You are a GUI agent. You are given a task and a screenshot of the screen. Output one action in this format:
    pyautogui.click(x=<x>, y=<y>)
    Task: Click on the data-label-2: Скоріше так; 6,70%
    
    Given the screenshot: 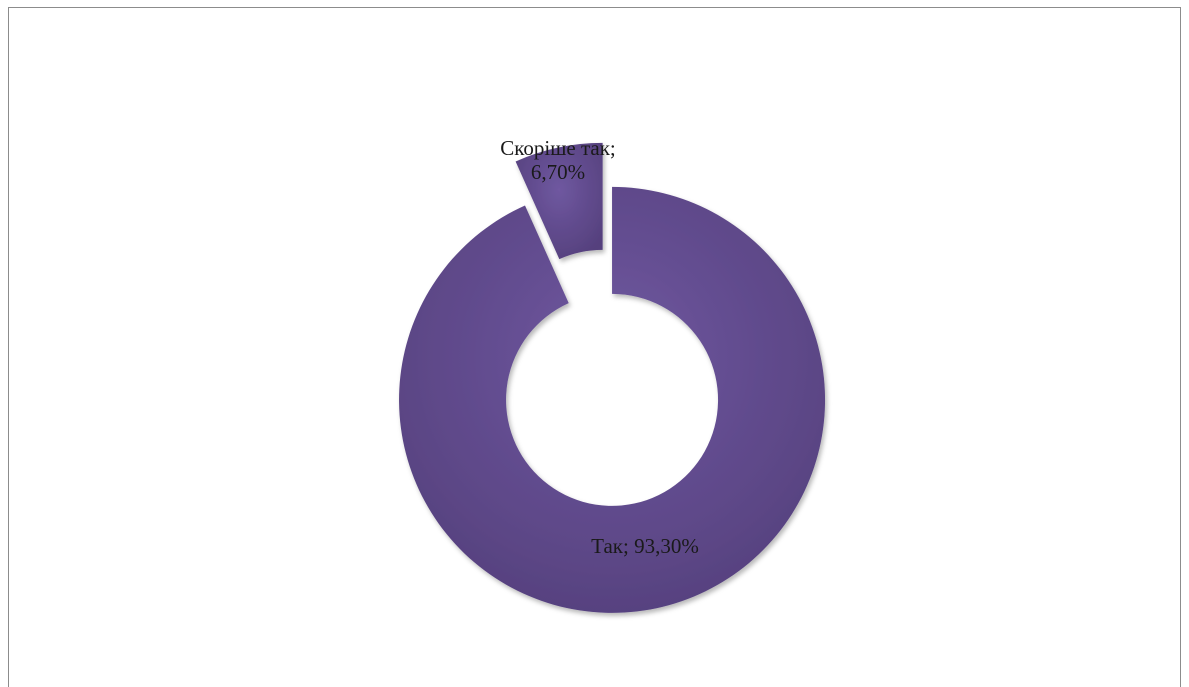 What is the action you would take?
    pyautogui.click(x=558, y=160)
    